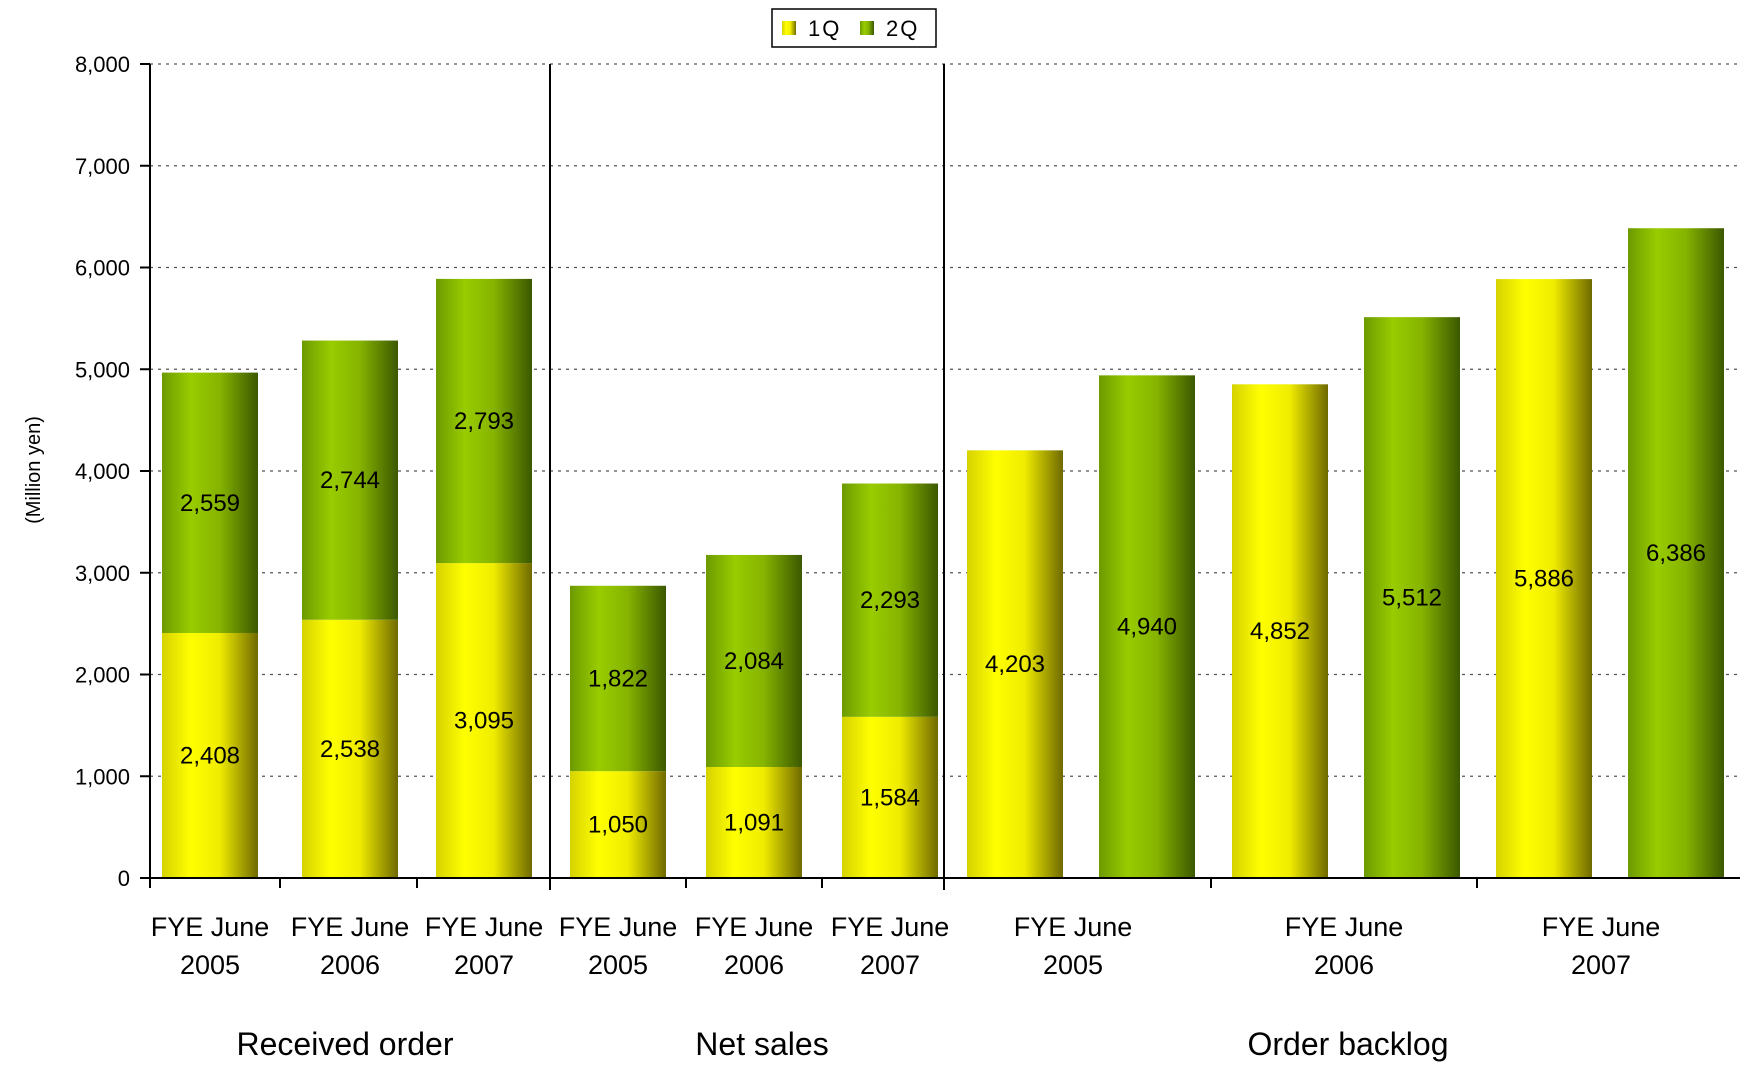  I want to click on group-label: Received order, so click(345, 1044).